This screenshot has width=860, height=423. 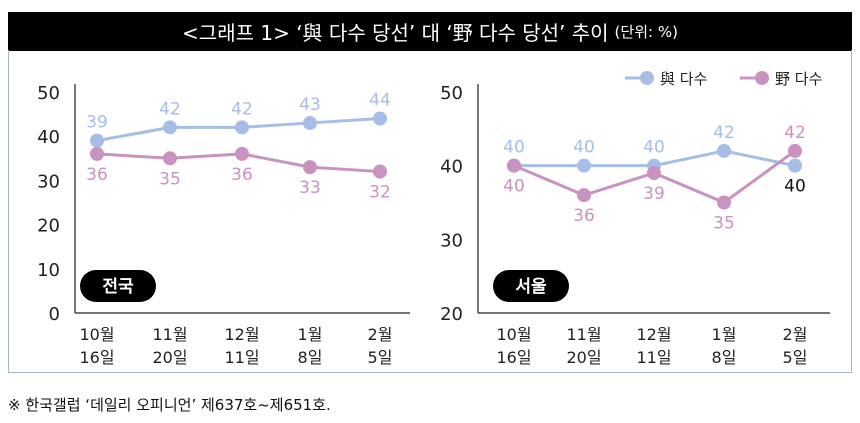 What do you see at coordinates (380, 101) in the screenshot?
I see `data-label: 44` at bounding box center [380, 101].